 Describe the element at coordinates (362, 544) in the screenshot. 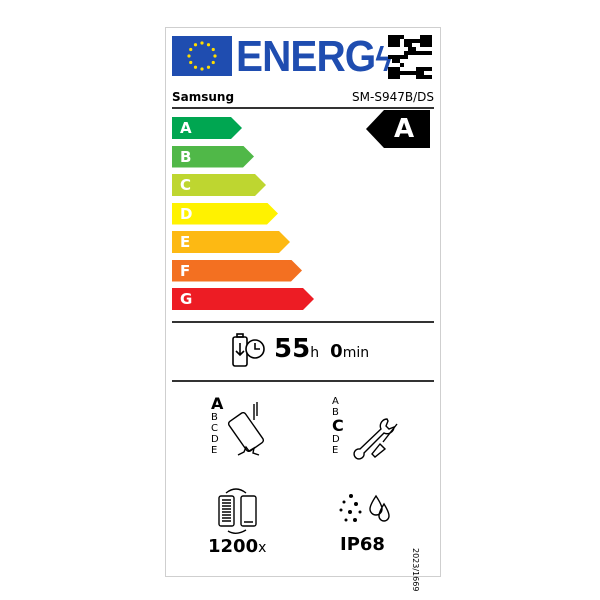

I see `ip-rating: IP68` at that location.